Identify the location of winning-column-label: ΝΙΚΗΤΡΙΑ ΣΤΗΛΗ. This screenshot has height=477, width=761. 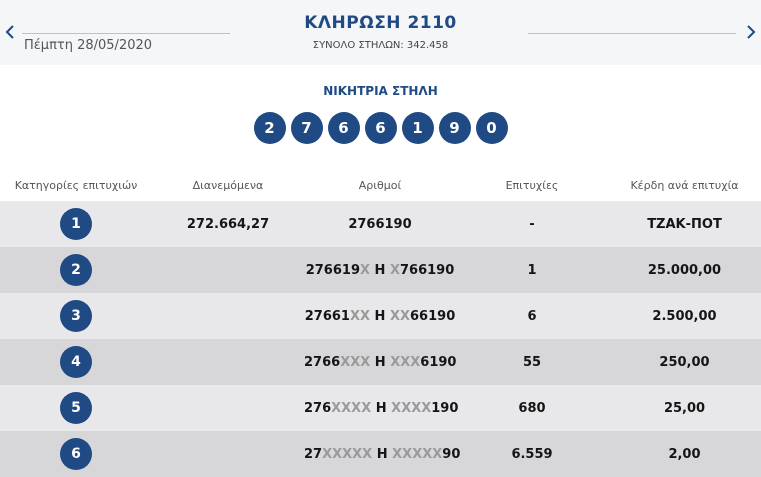
(380, 91).